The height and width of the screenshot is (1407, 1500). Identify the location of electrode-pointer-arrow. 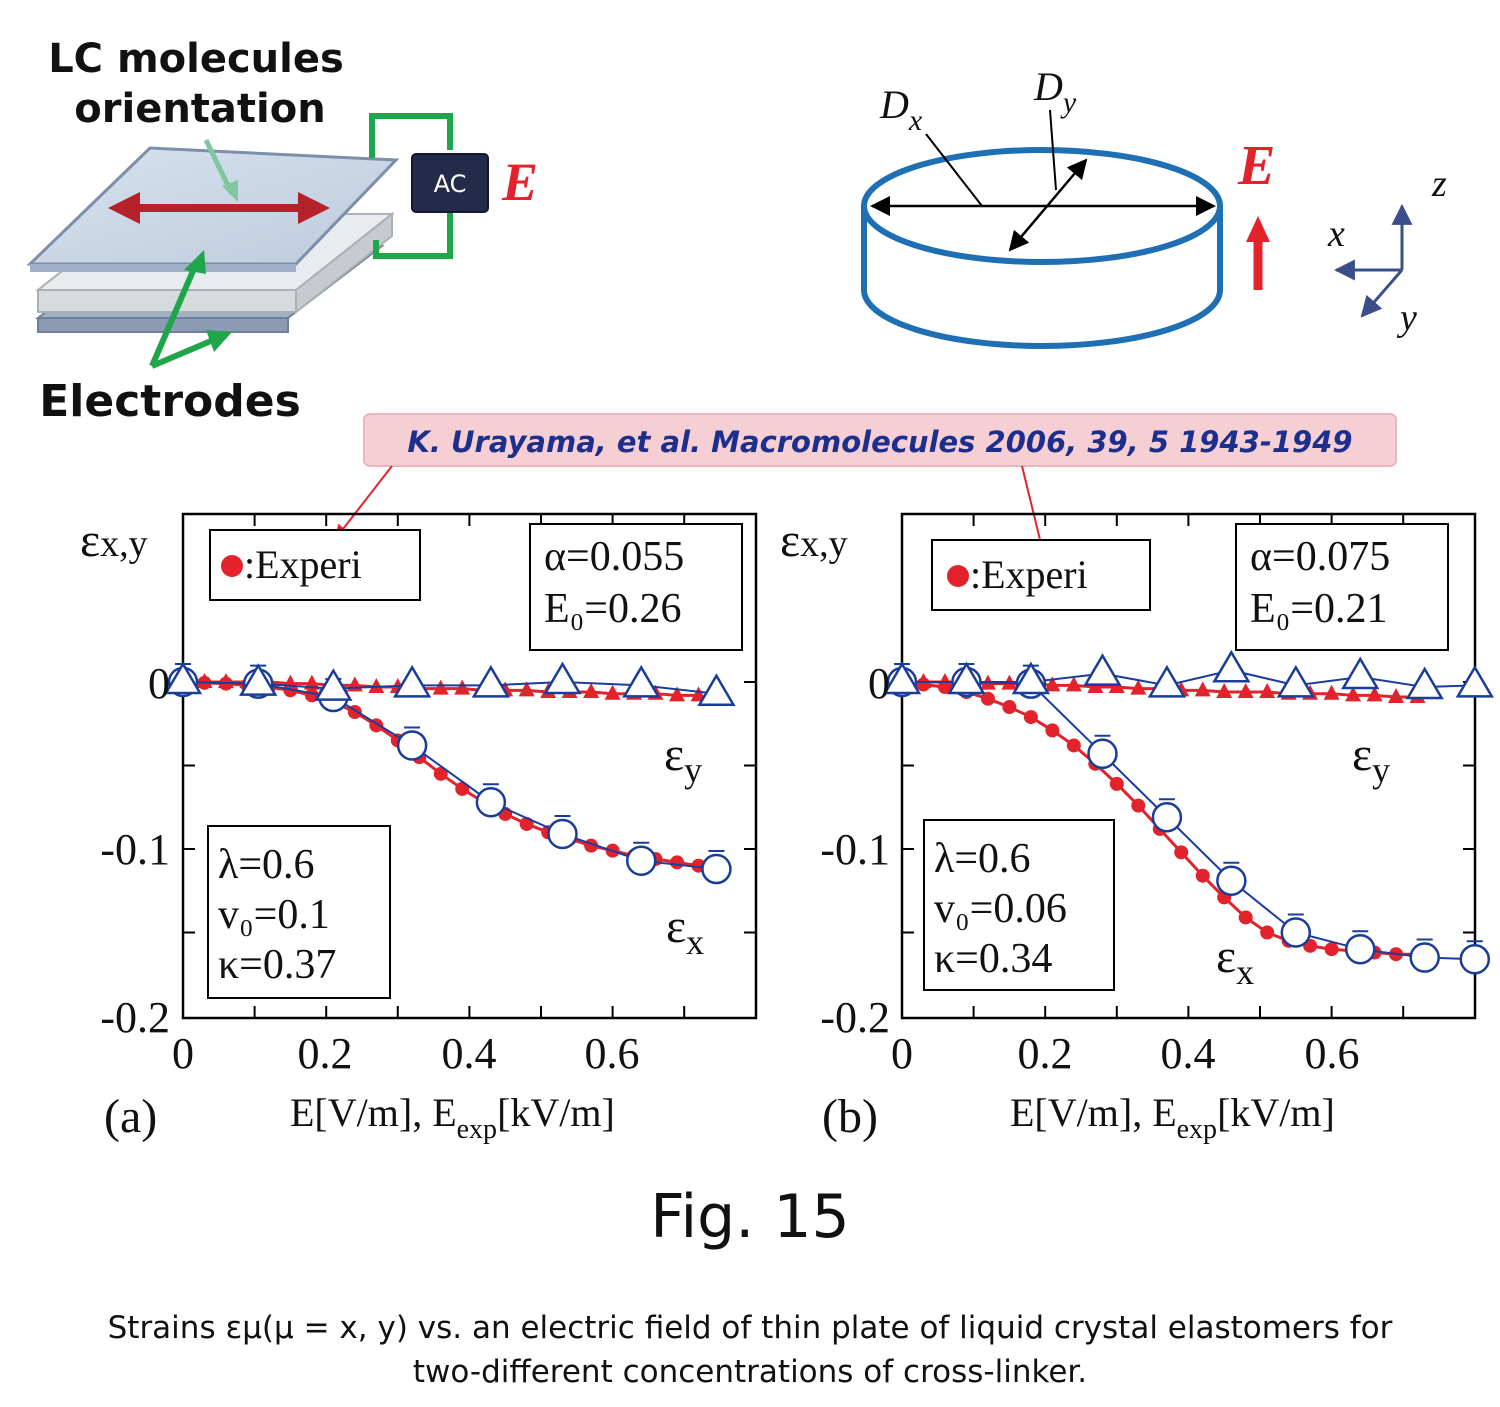
(174, 315).